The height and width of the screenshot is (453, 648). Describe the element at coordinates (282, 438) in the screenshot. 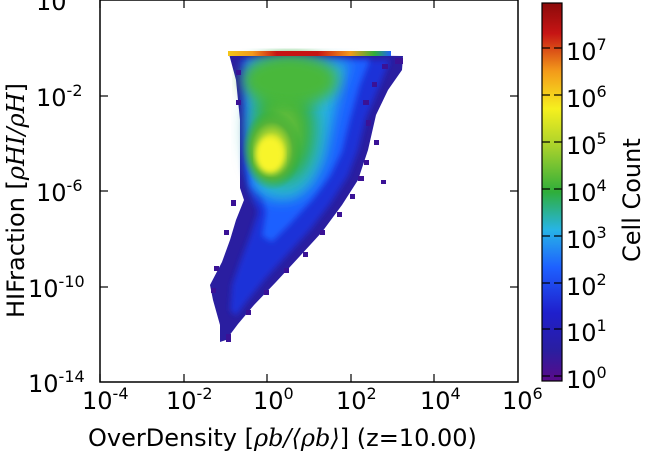

I see `x-axis-label: OverDensity [ρb/⟨ρb⟩] (z=10.00)` at that location.